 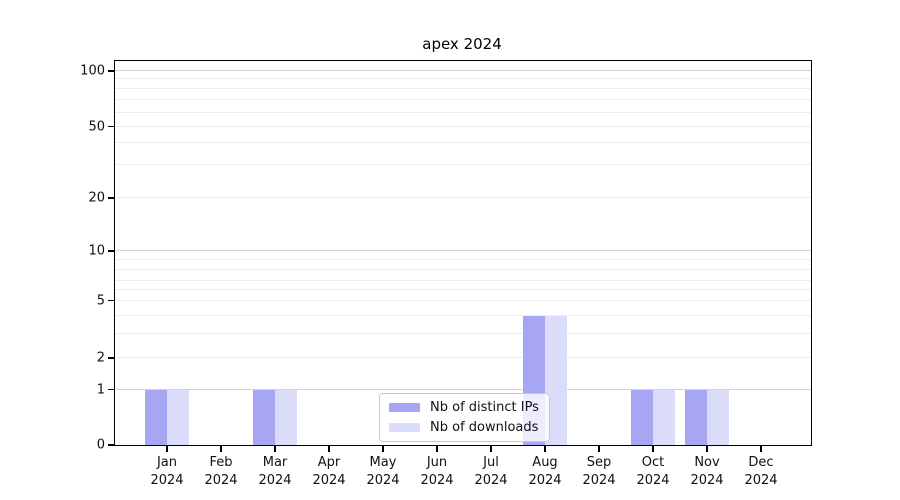 I want to click on x-tick-label-dec: Dec 2024, so click(x=761, y=471).